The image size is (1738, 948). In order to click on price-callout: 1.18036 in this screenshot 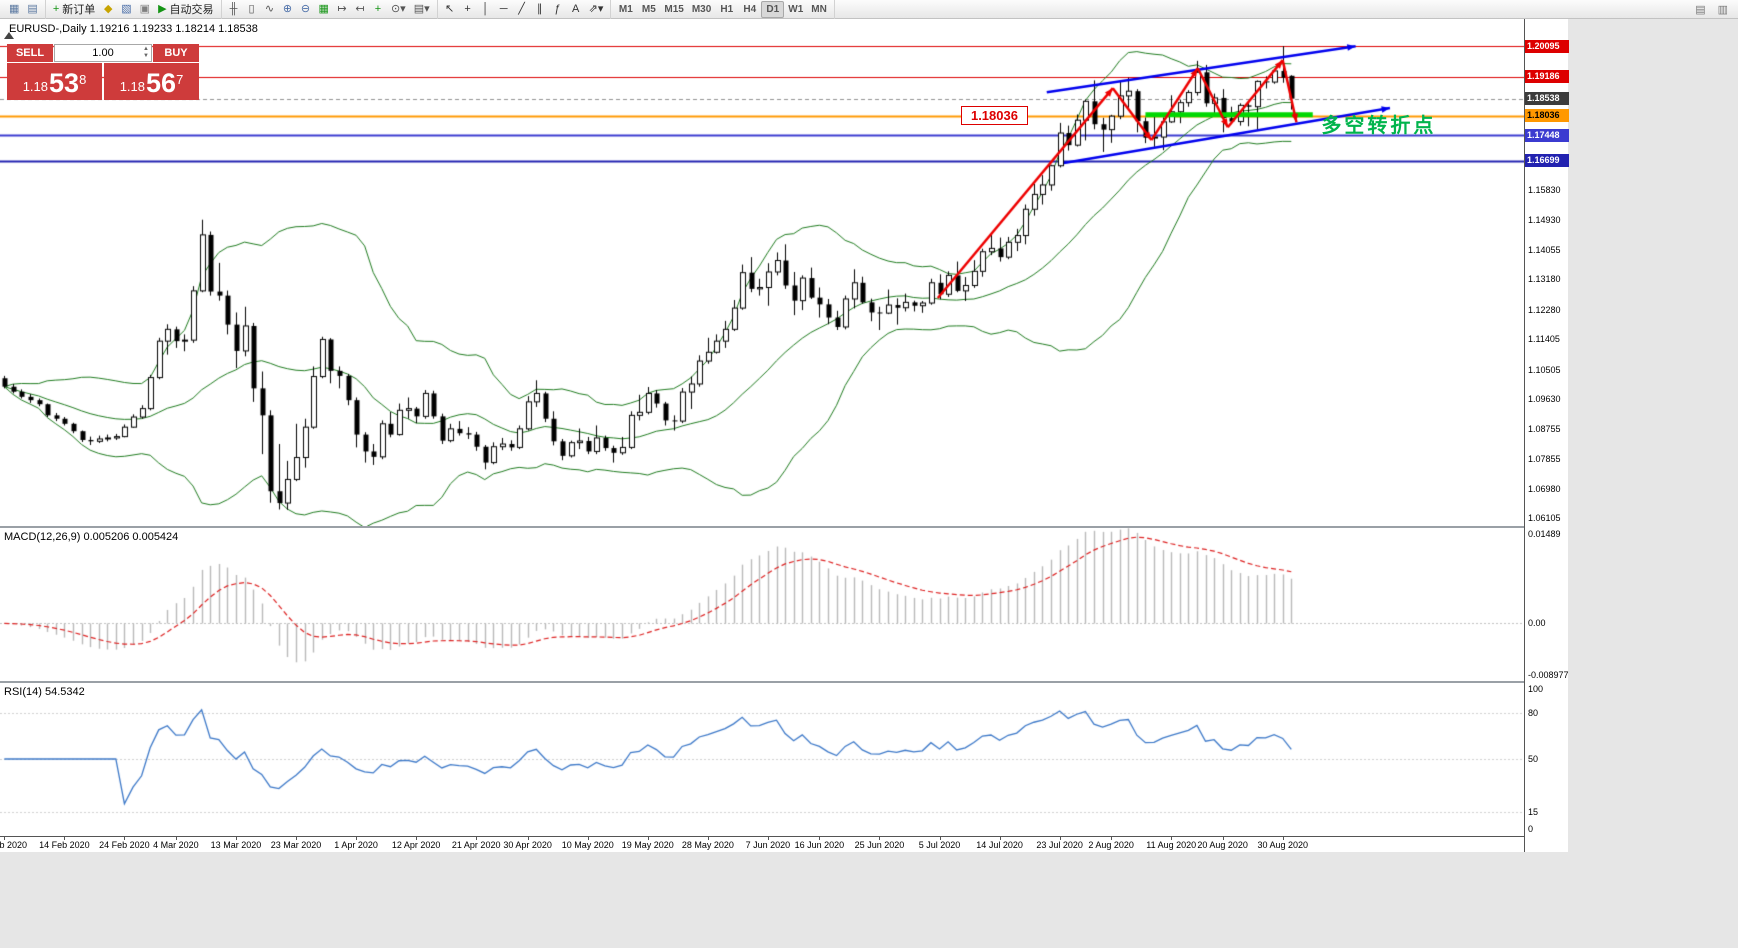, I will do `click(994, 115)`.